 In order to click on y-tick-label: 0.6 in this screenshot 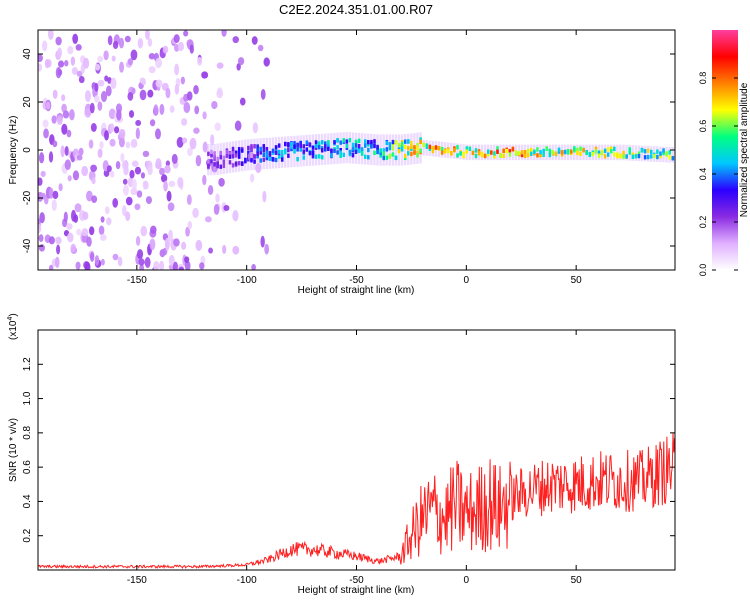, I will do `click(27, 467)`.